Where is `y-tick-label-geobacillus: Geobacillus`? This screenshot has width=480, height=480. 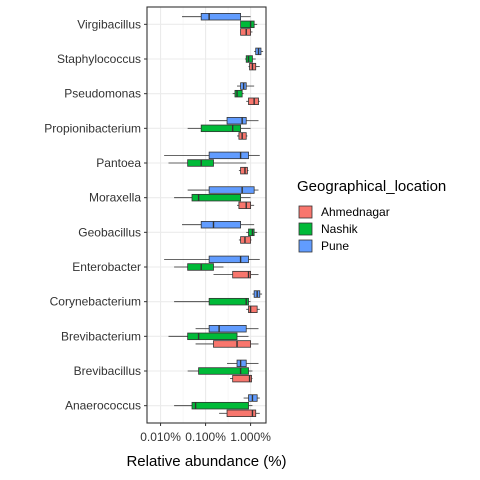 y-tick-label-geobacillus: Geobacillus is located at coordinates (109, 232).